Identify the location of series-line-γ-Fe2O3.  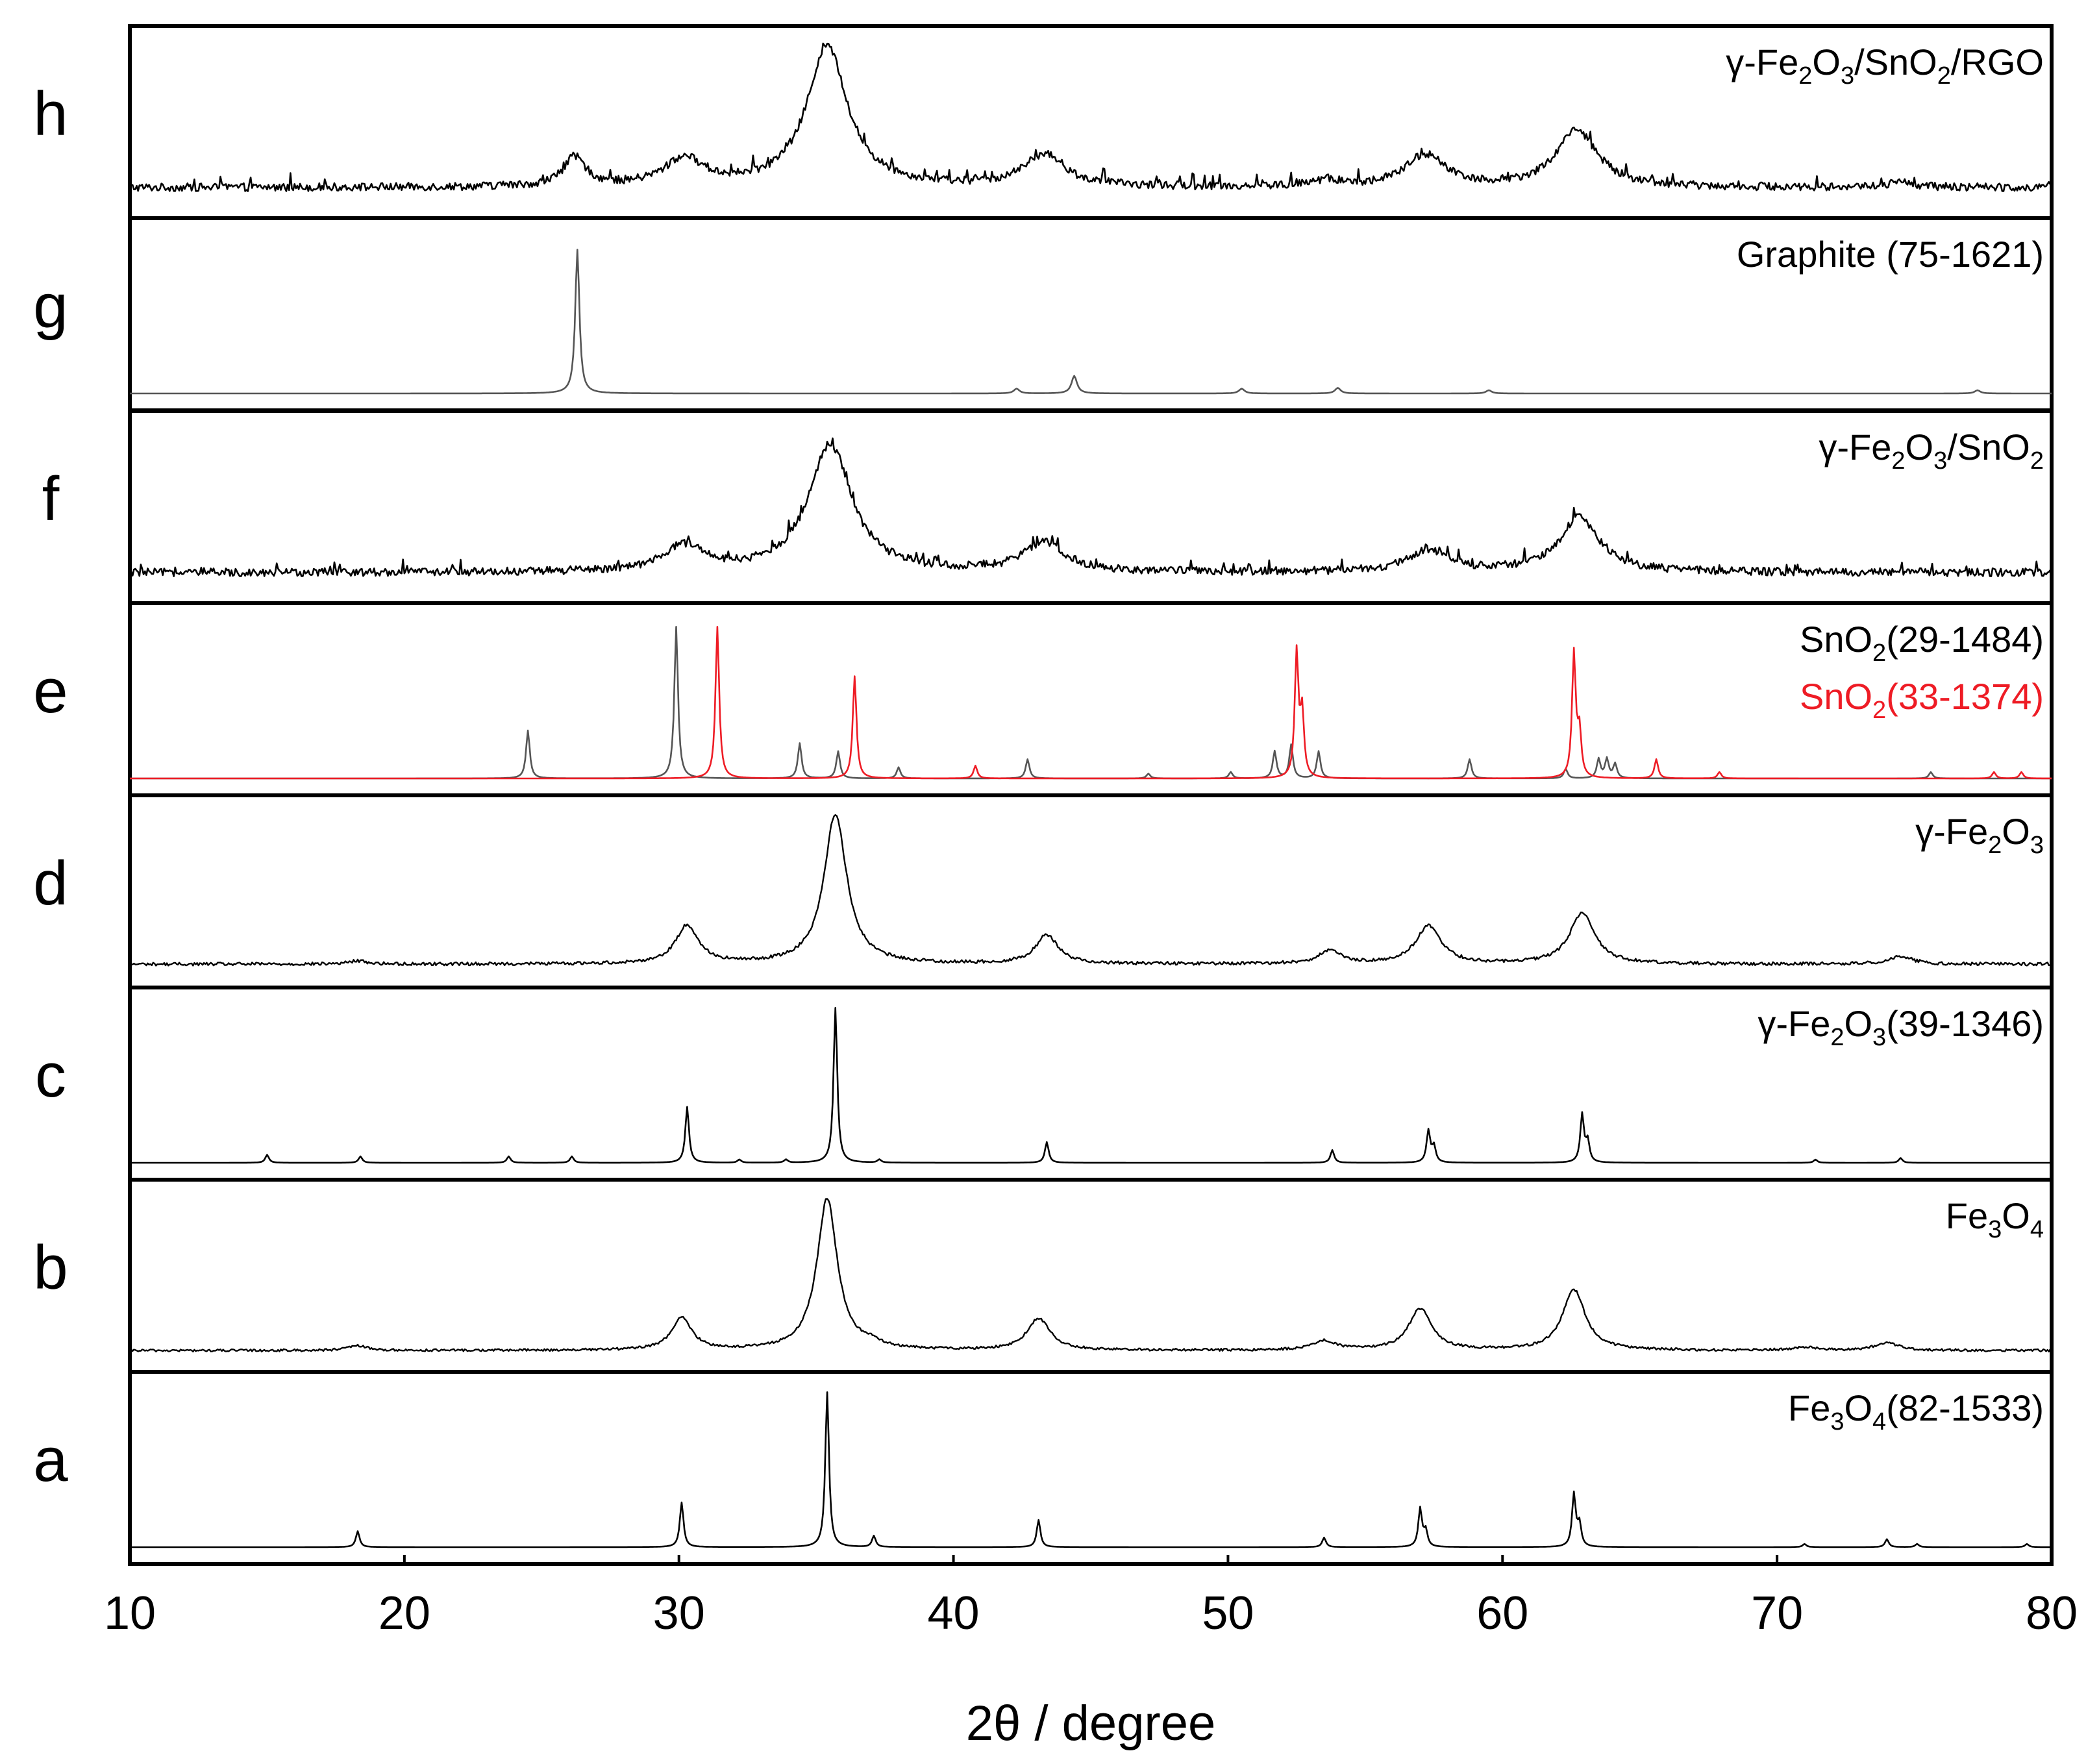
(1090, 890).